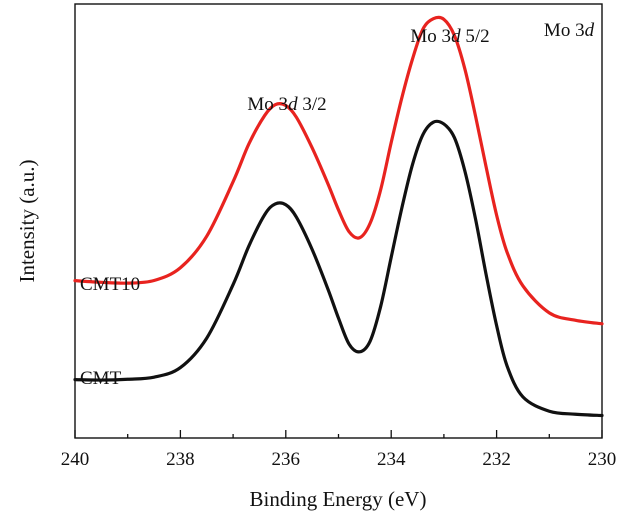 Image resolution: width=622 pixels, height=522 pixels. What do you see at coordinates (110, 284) in the screenshot?
I see `series-label-cmt10: CMT10` at bounding box center [110, 284].